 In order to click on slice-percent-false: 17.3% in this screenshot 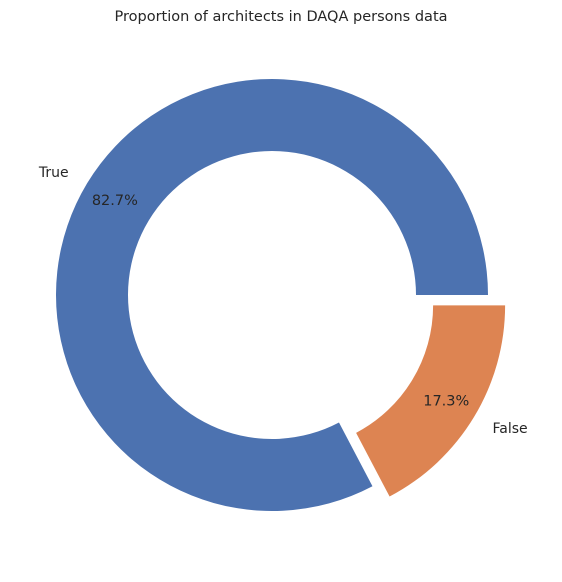, I will do `click(446, 401)`.